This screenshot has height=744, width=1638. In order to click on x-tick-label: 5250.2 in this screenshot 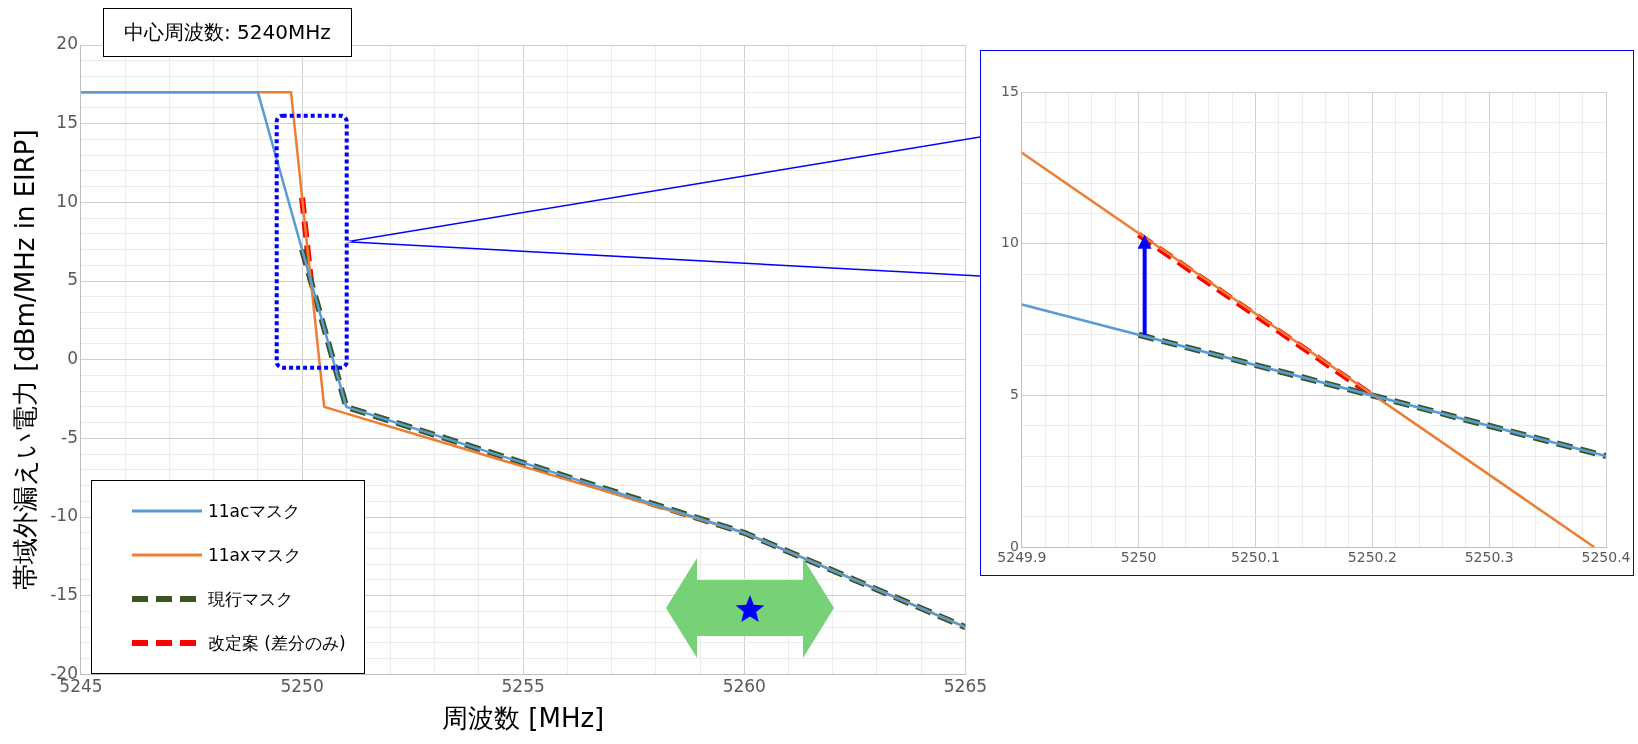, I will do `click(1372, 557)`.